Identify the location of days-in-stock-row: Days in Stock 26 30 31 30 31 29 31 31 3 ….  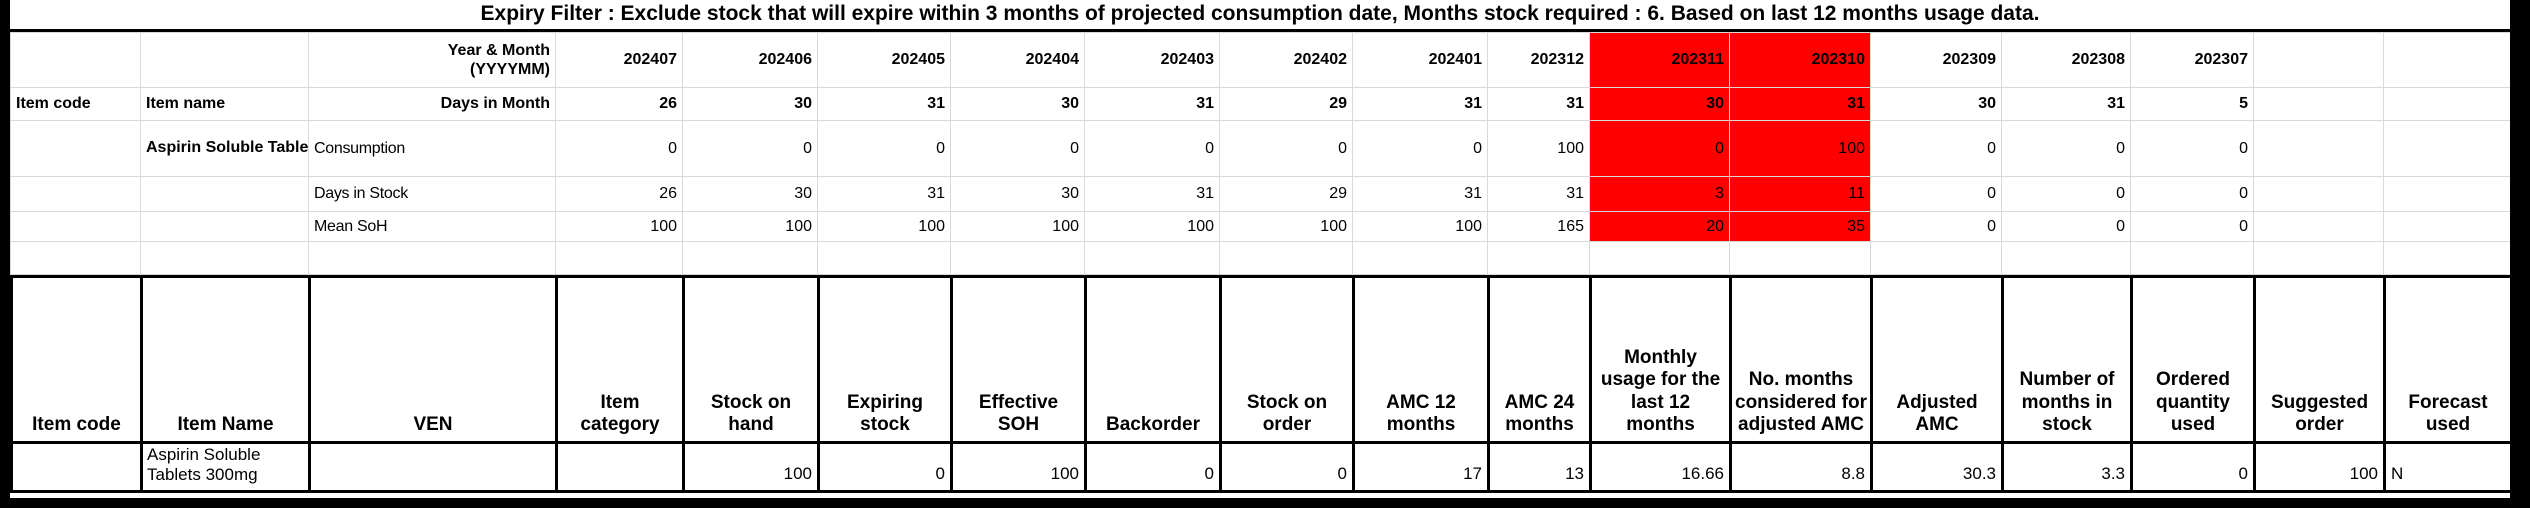
(1260, 194).